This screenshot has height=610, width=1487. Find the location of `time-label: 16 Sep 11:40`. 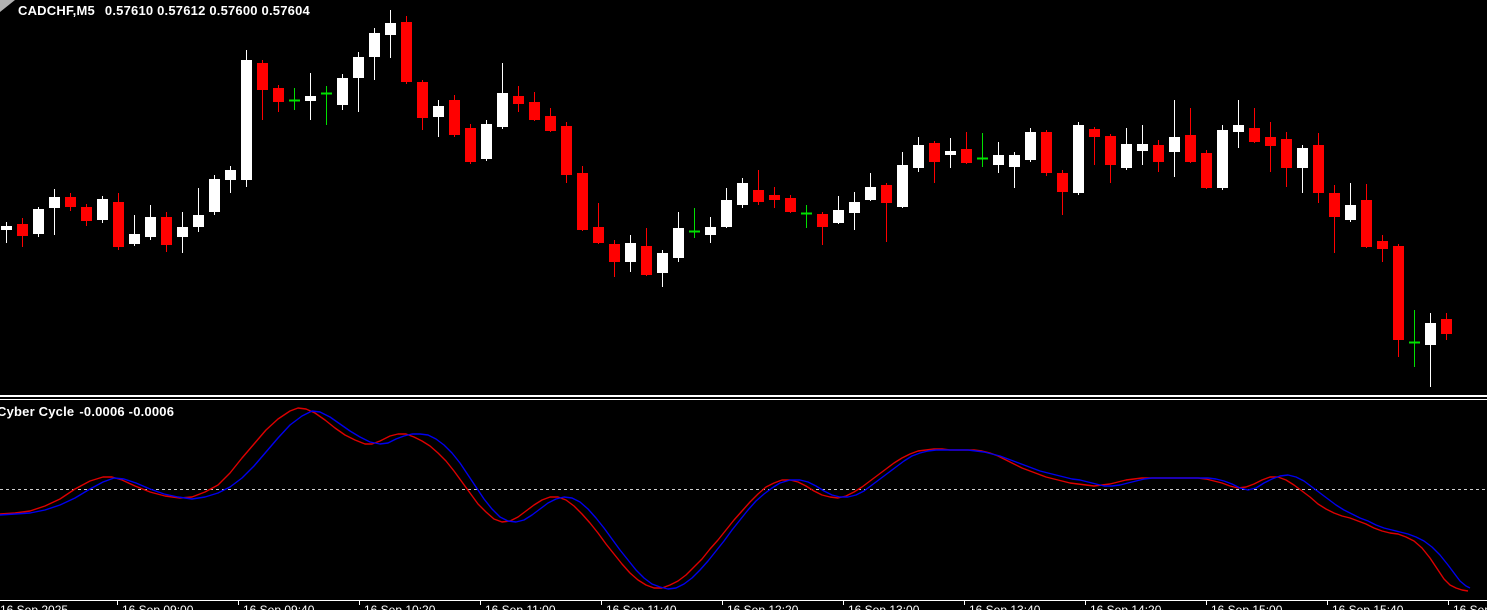

time-label: 16 Sep 11:40 is located at coordinates (641, 606).